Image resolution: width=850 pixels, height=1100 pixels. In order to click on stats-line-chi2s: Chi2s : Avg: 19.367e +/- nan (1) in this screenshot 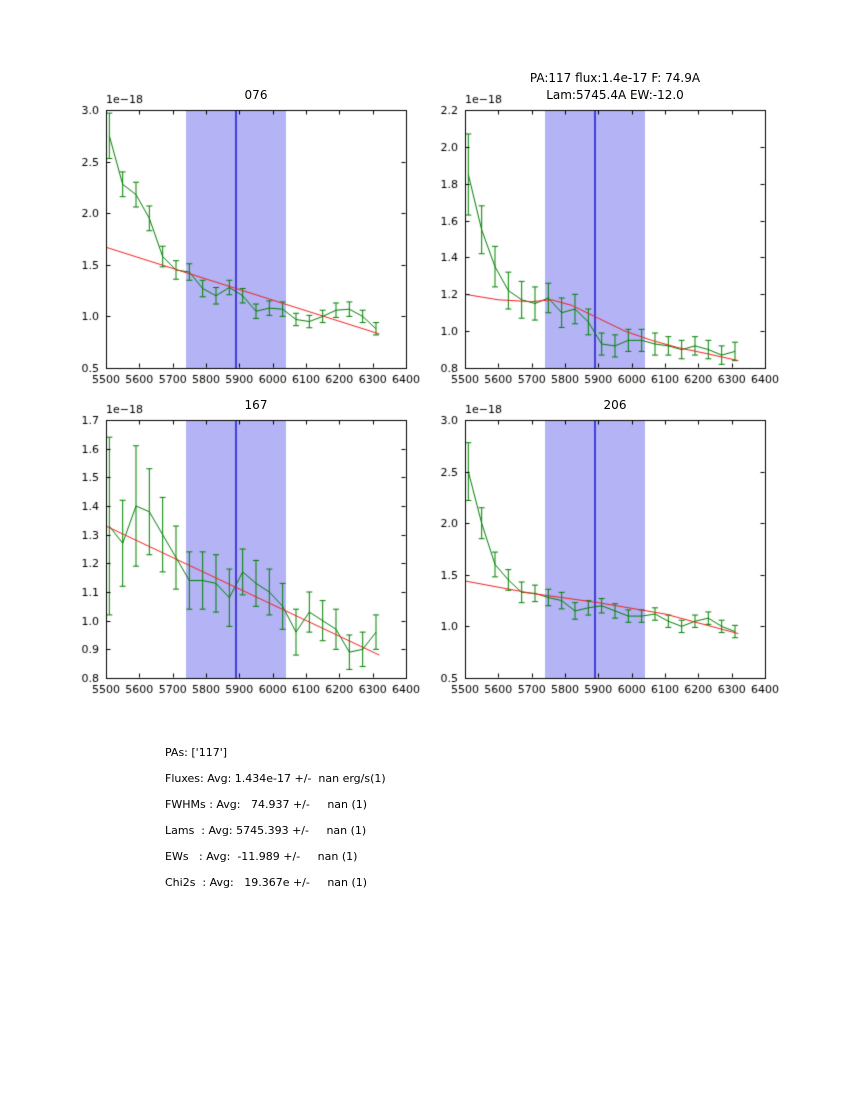, I will do `click(266, 882)`.